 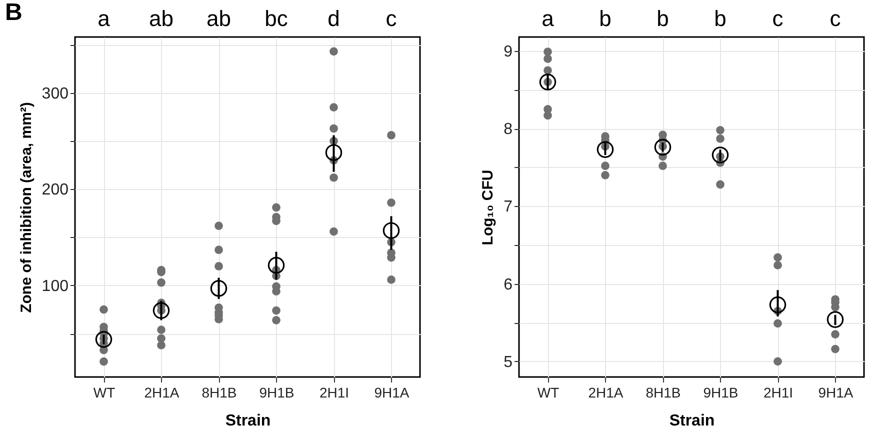 What do you see at coordinates (508, 362) in the screenshot?
I see `y-tick-label: 5` at bounding box center [508, 362].